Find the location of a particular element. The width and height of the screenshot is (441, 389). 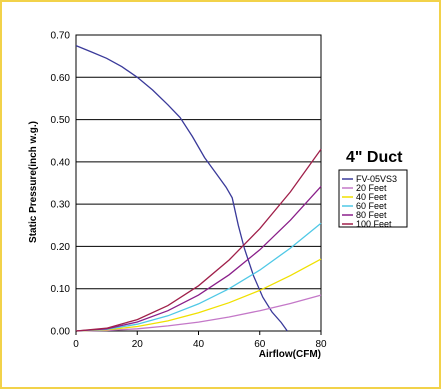

y-axis-ticks: 0.00 0.10 0.20 0.30 0.40 0.50 0.60 0.70 is located at coordinates (61, 184).